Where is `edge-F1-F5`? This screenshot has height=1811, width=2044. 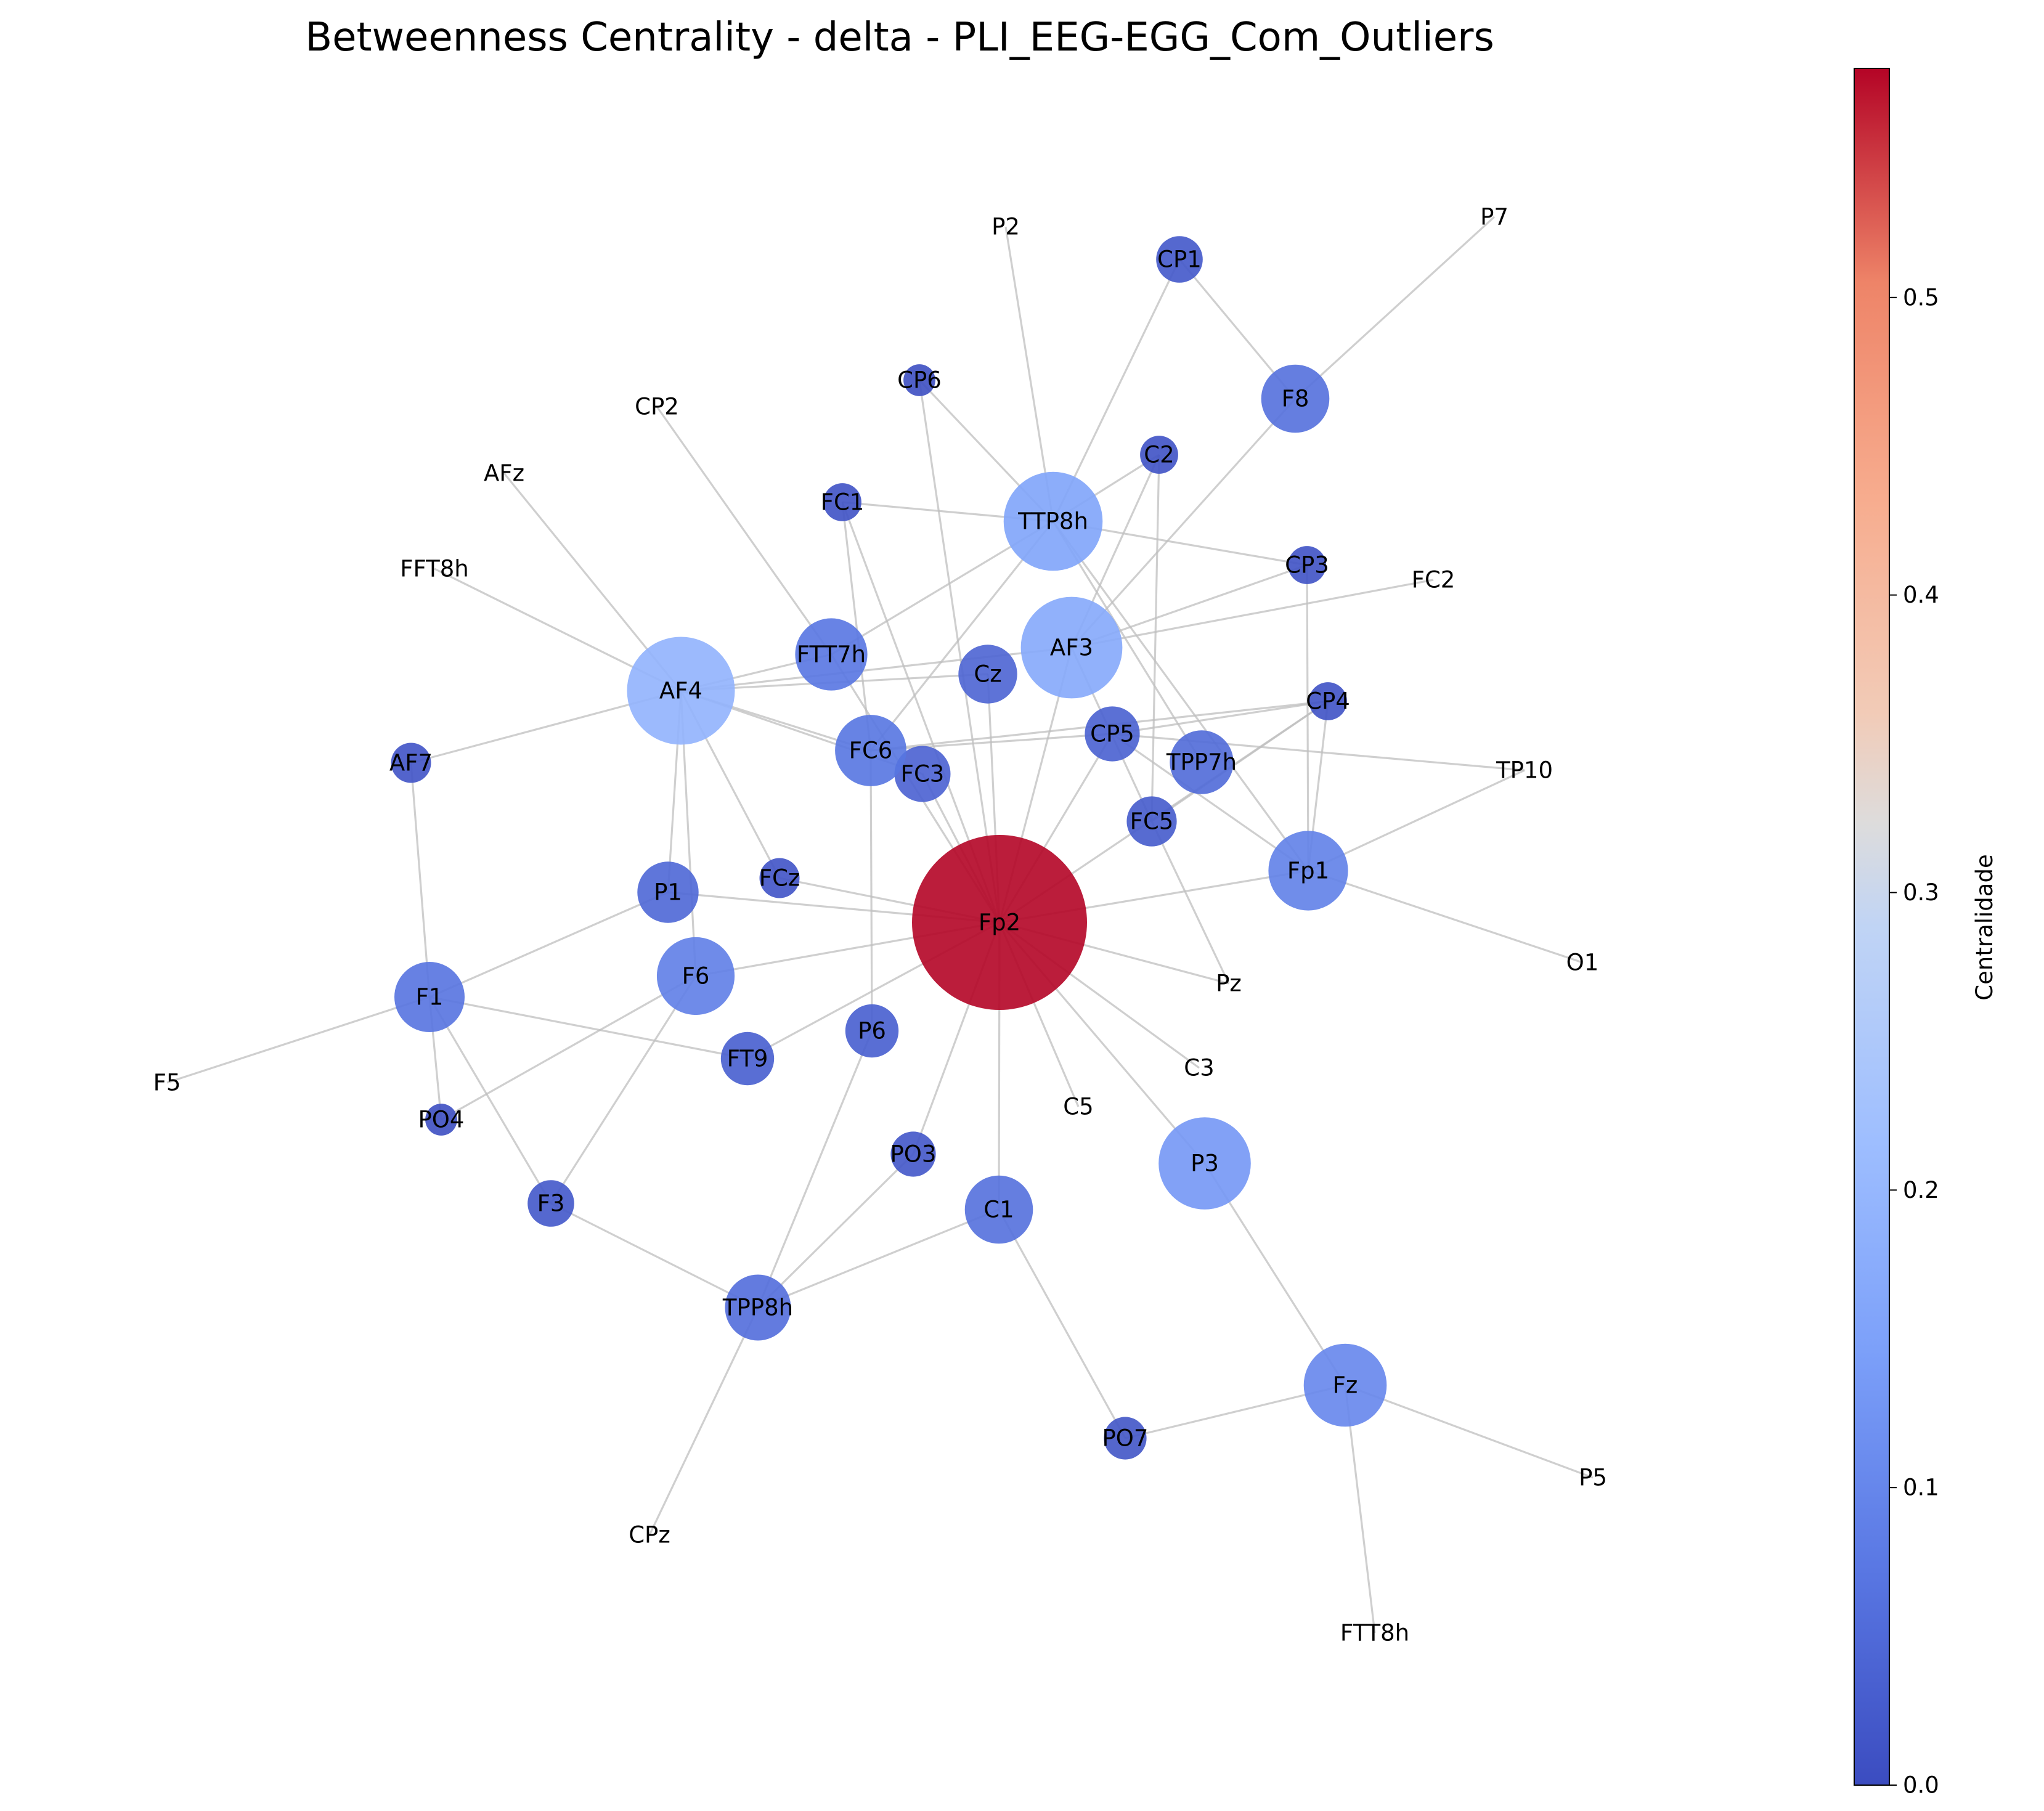
edge-F1-F5 is located at coordinates (298, 1040).